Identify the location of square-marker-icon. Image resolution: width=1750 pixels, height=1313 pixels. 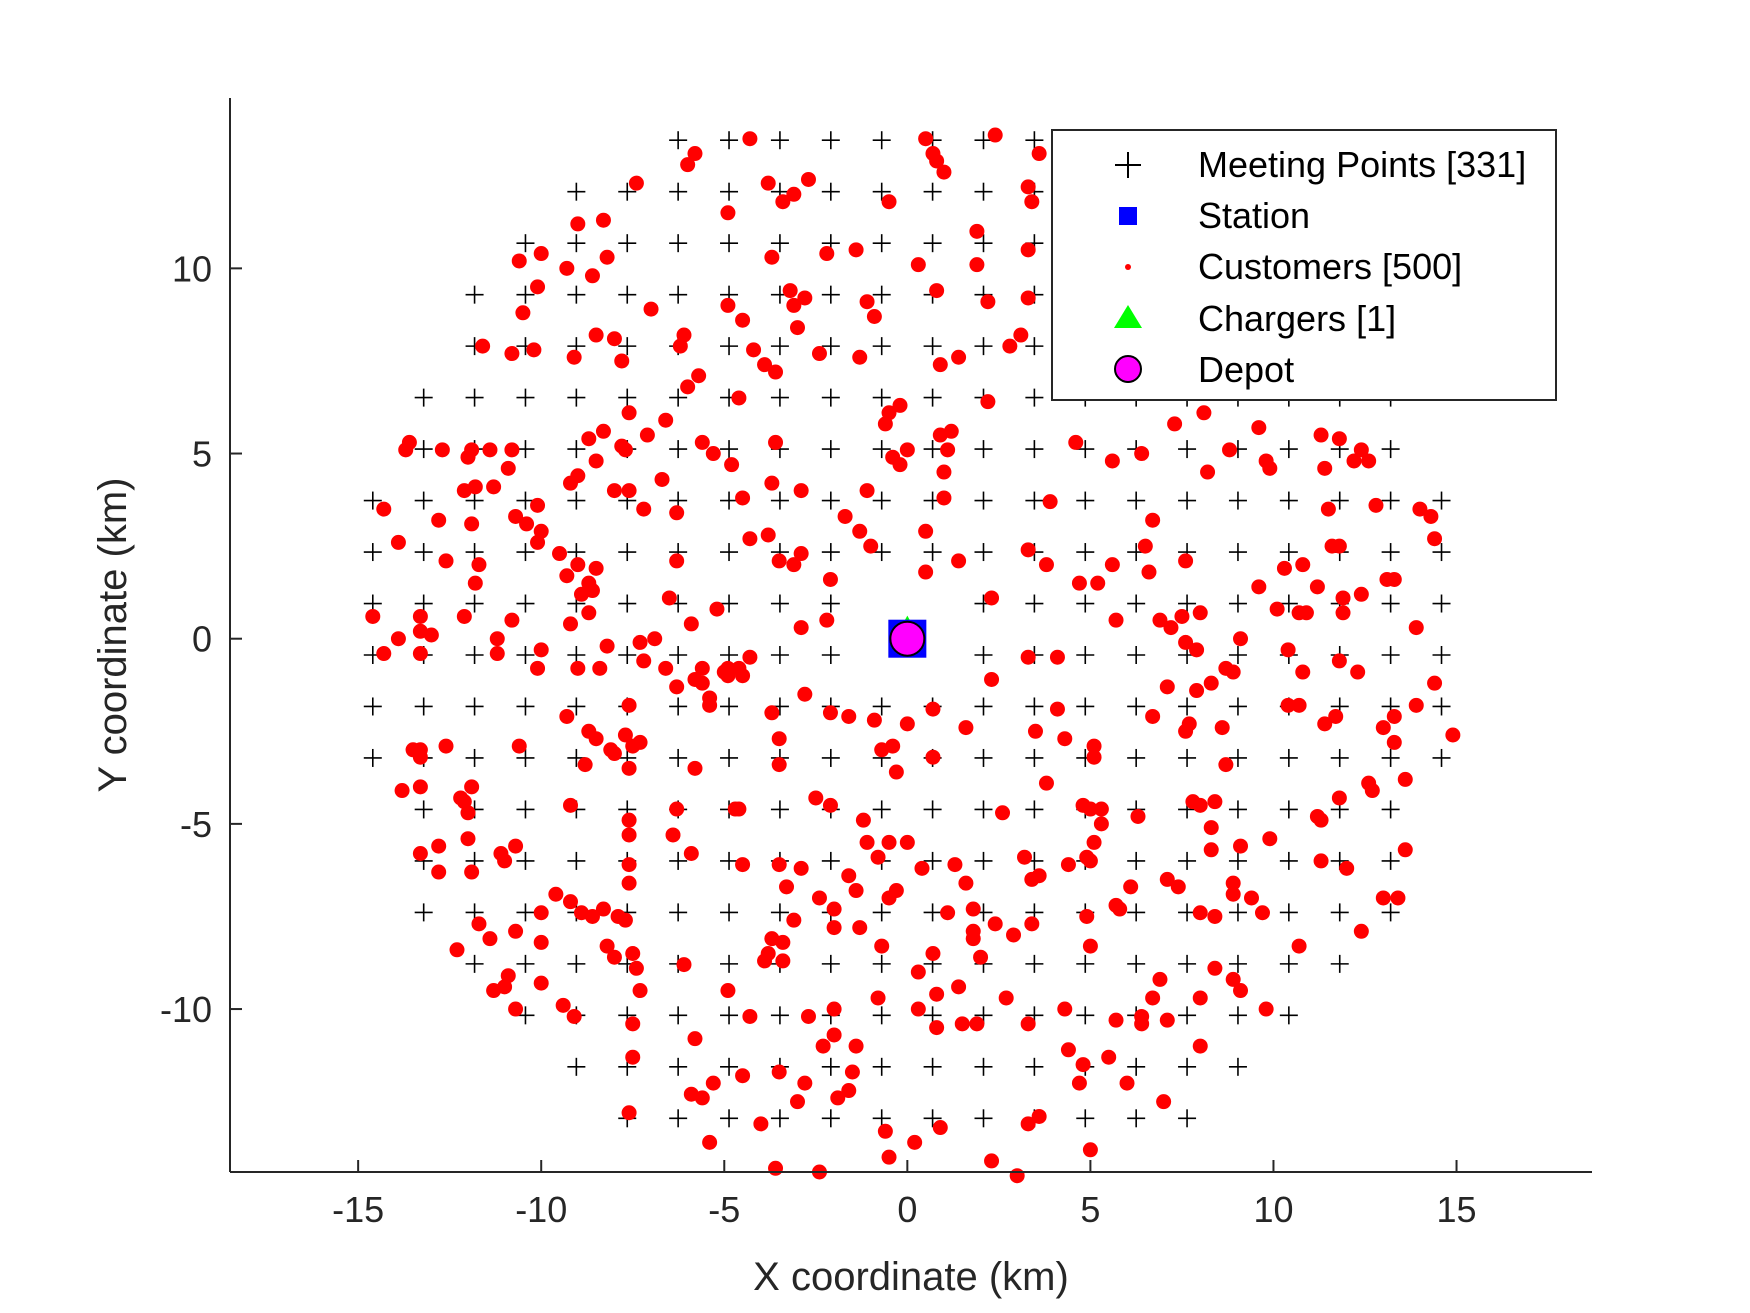
(1128, 216).